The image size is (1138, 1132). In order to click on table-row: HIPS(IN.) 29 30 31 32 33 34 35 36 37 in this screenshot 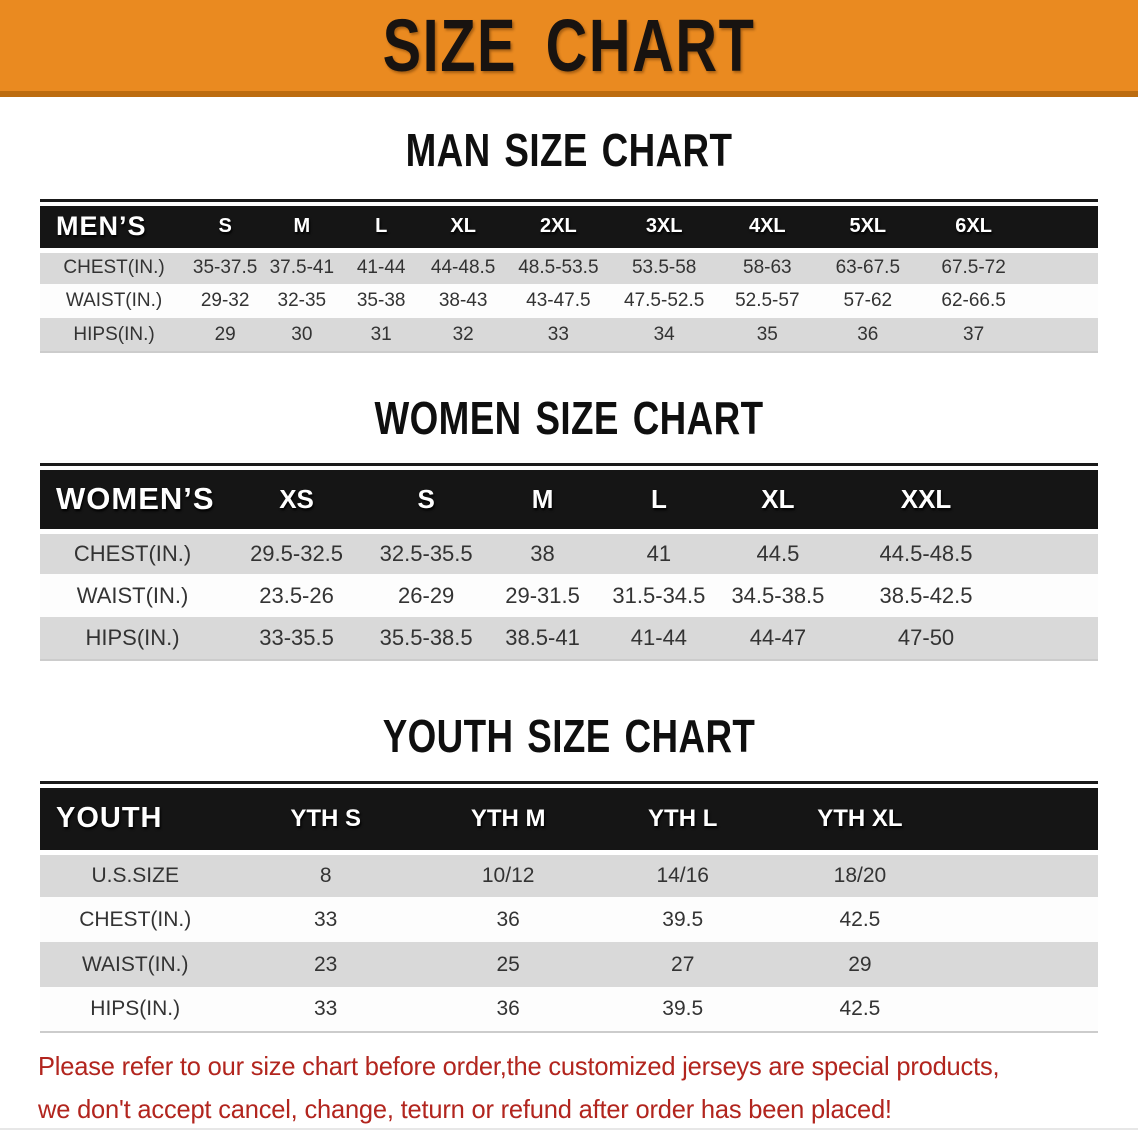, I will do `click(569, 335)`.